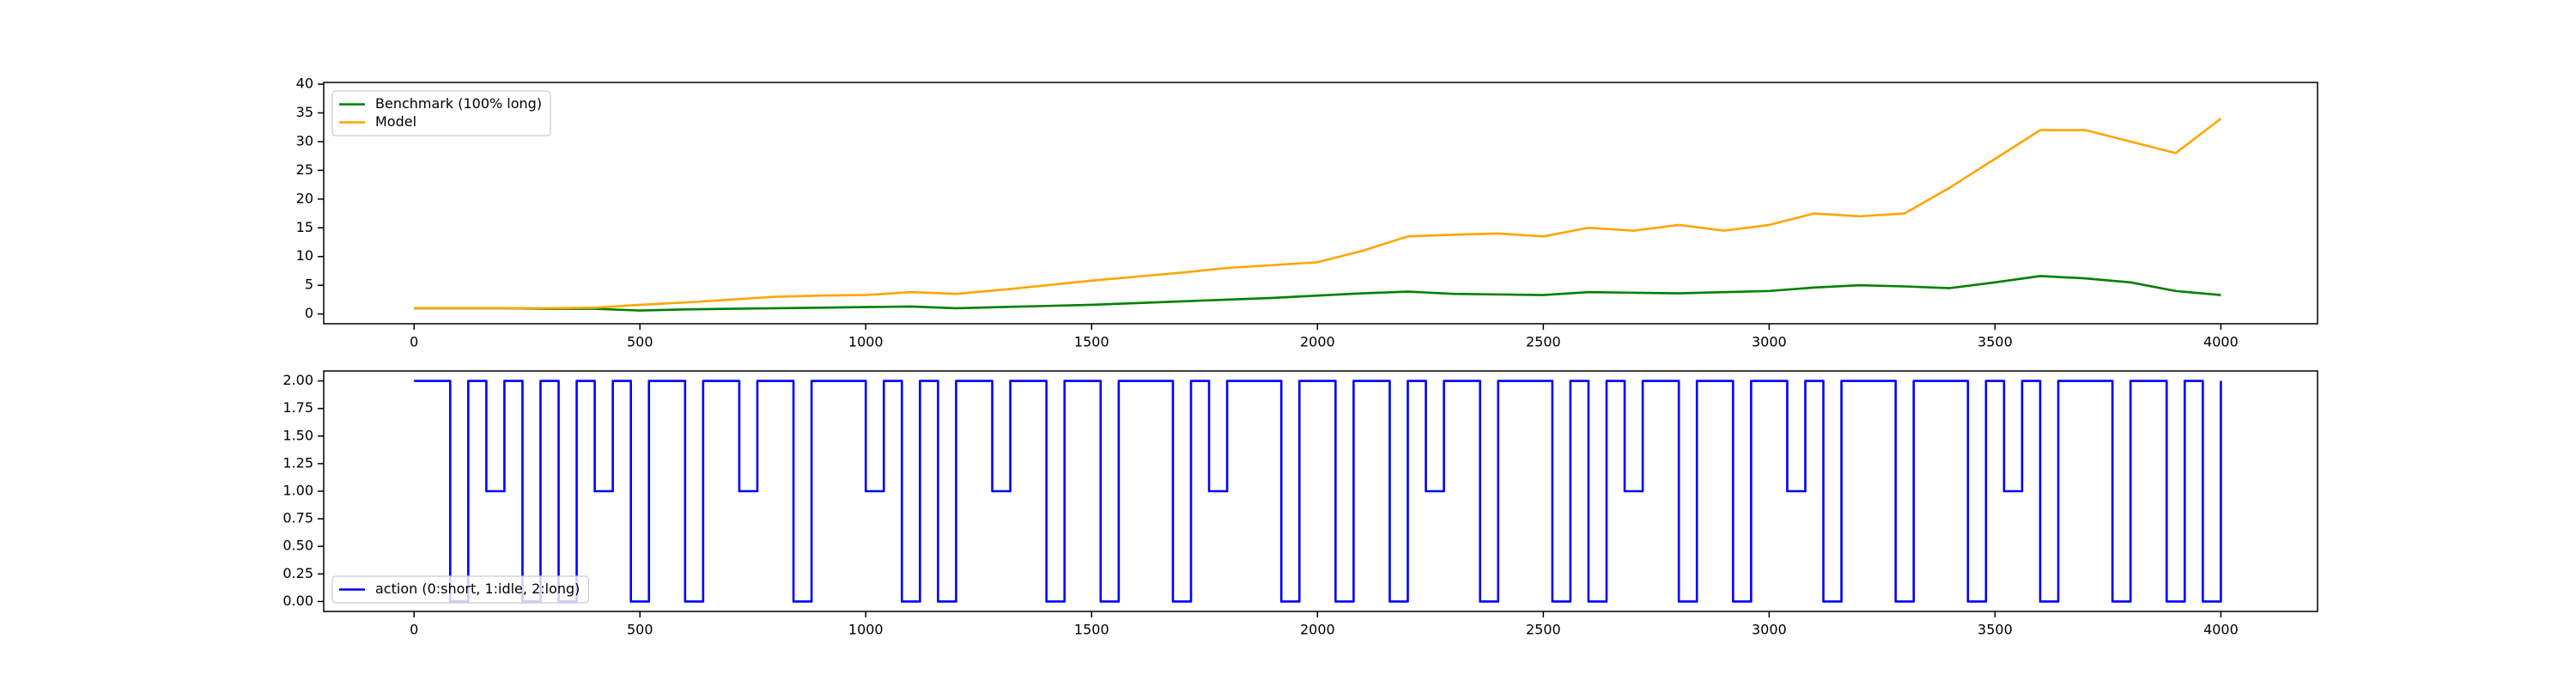  I want to click on y-tick-label: 1.75, so click(298, 407).